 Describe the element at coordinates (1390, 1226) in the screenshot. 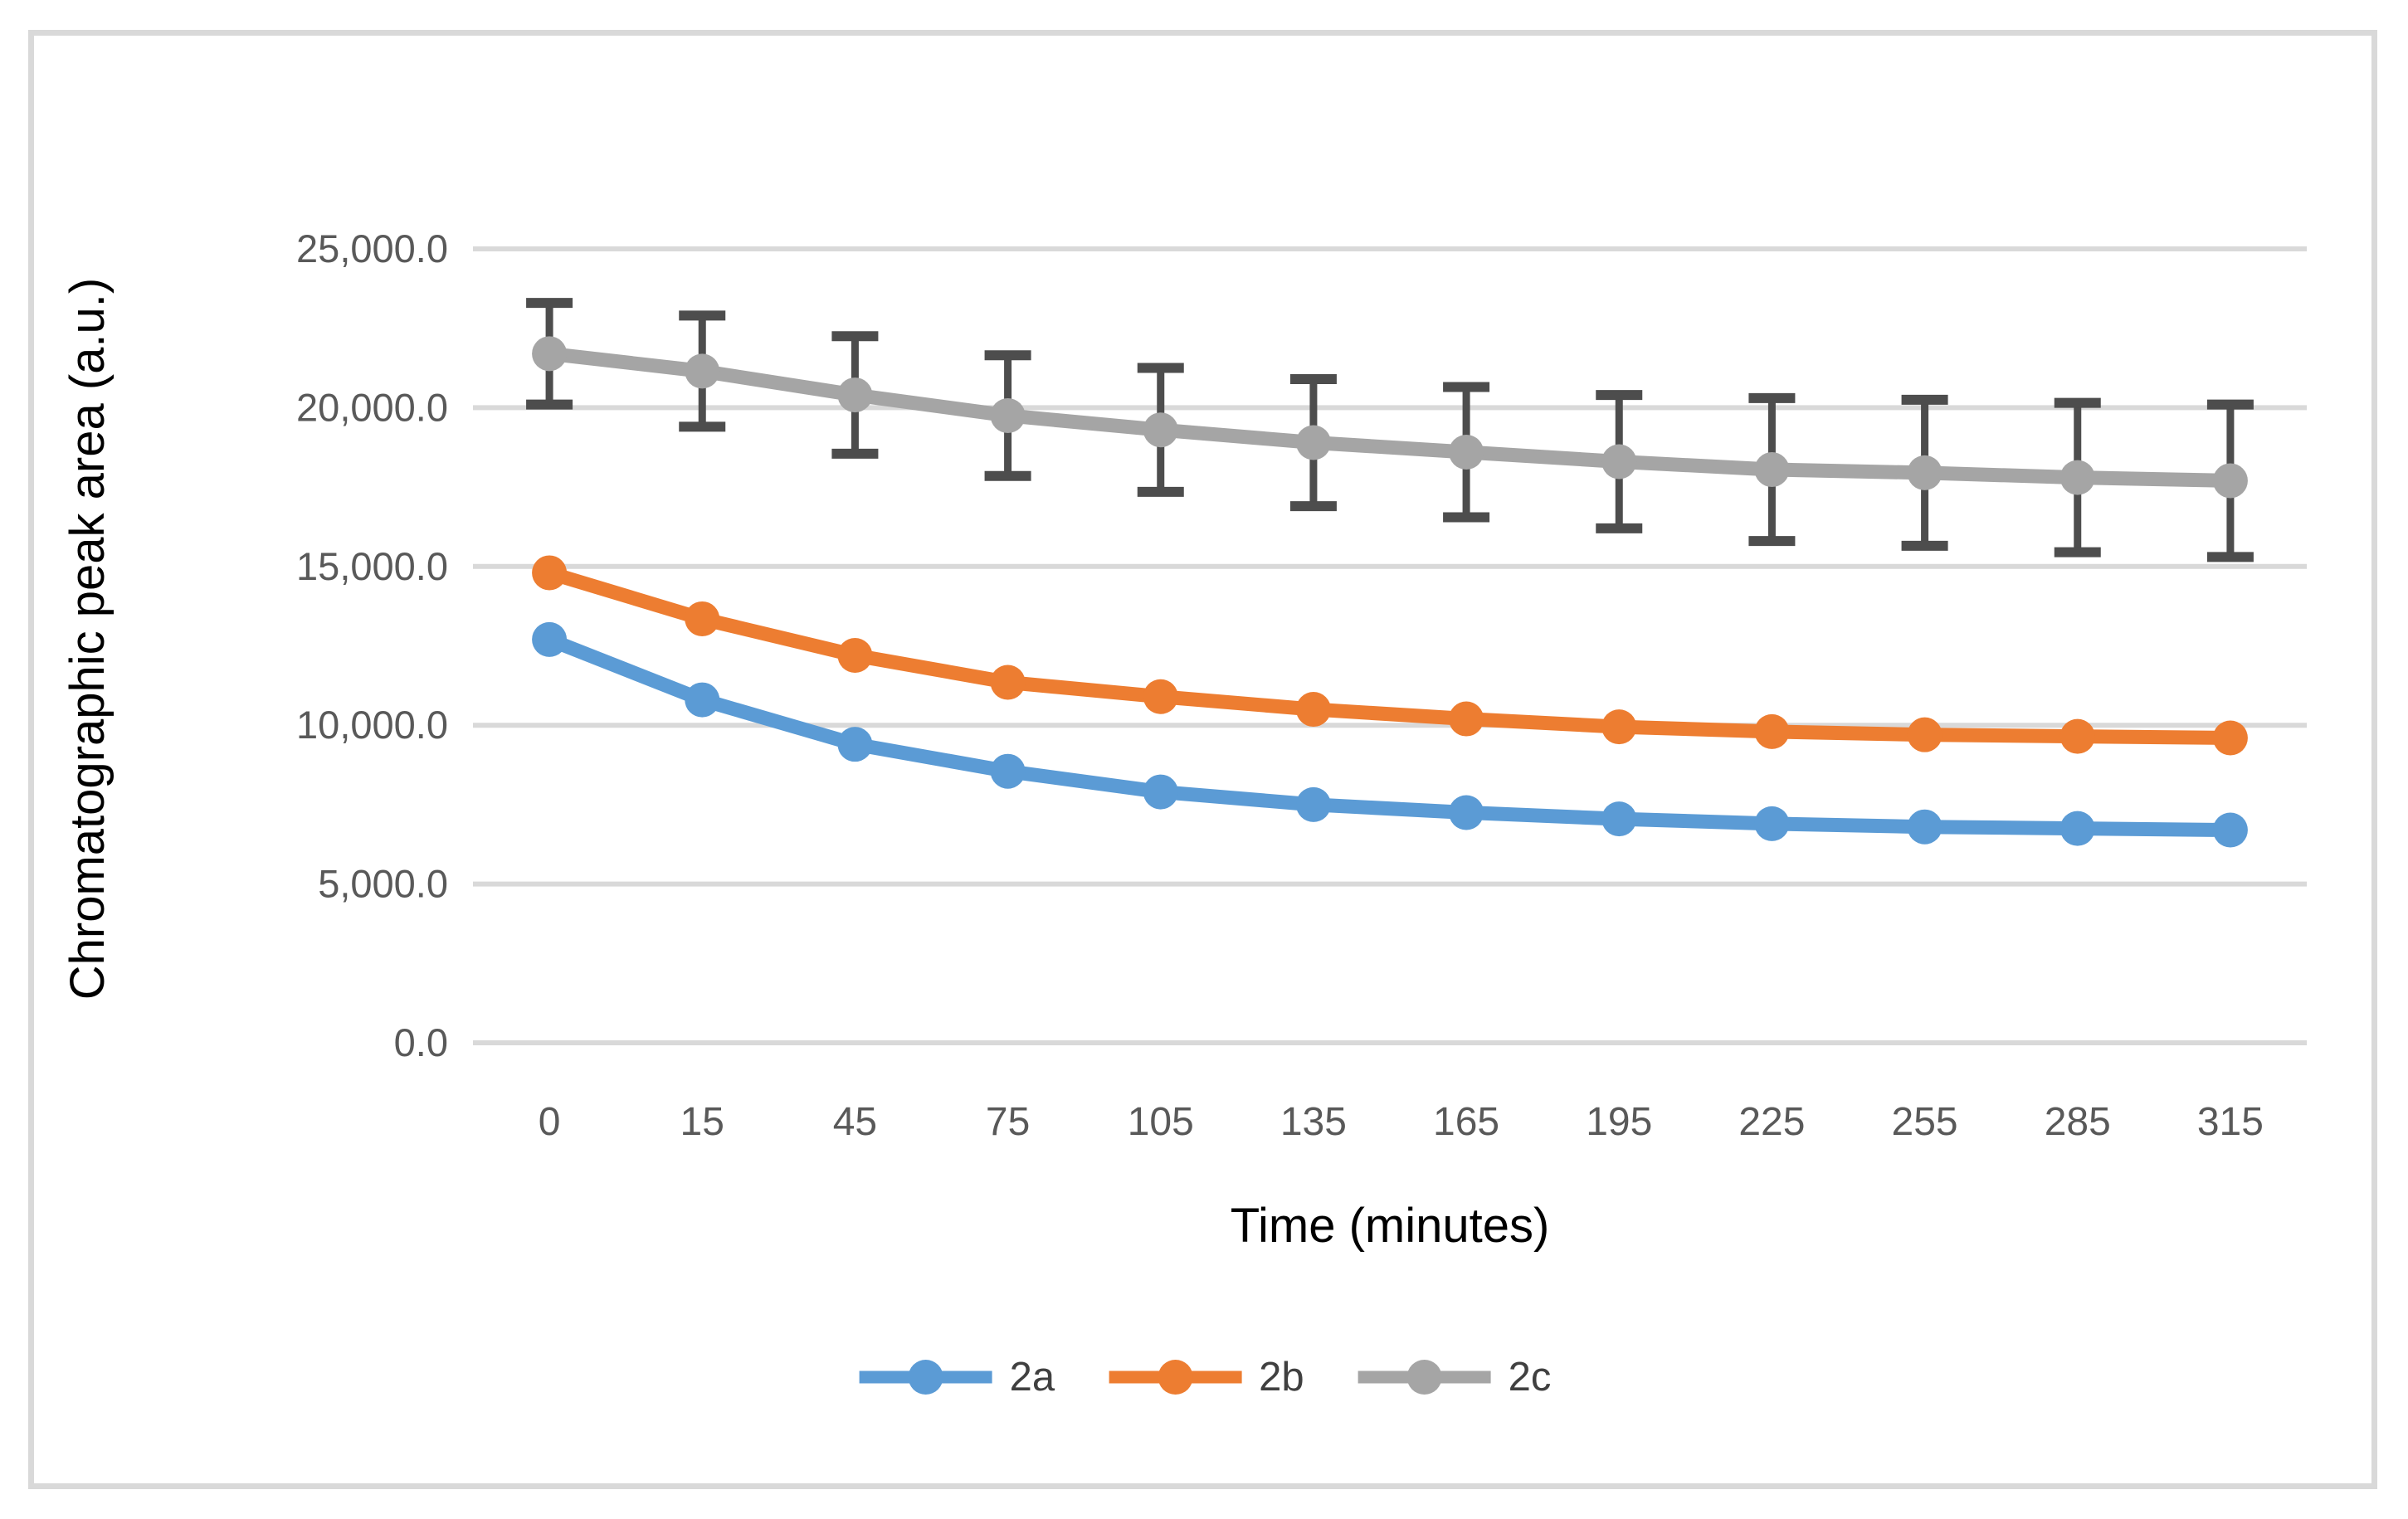

I see `x-axis-title: Time (minutes)` at that location.